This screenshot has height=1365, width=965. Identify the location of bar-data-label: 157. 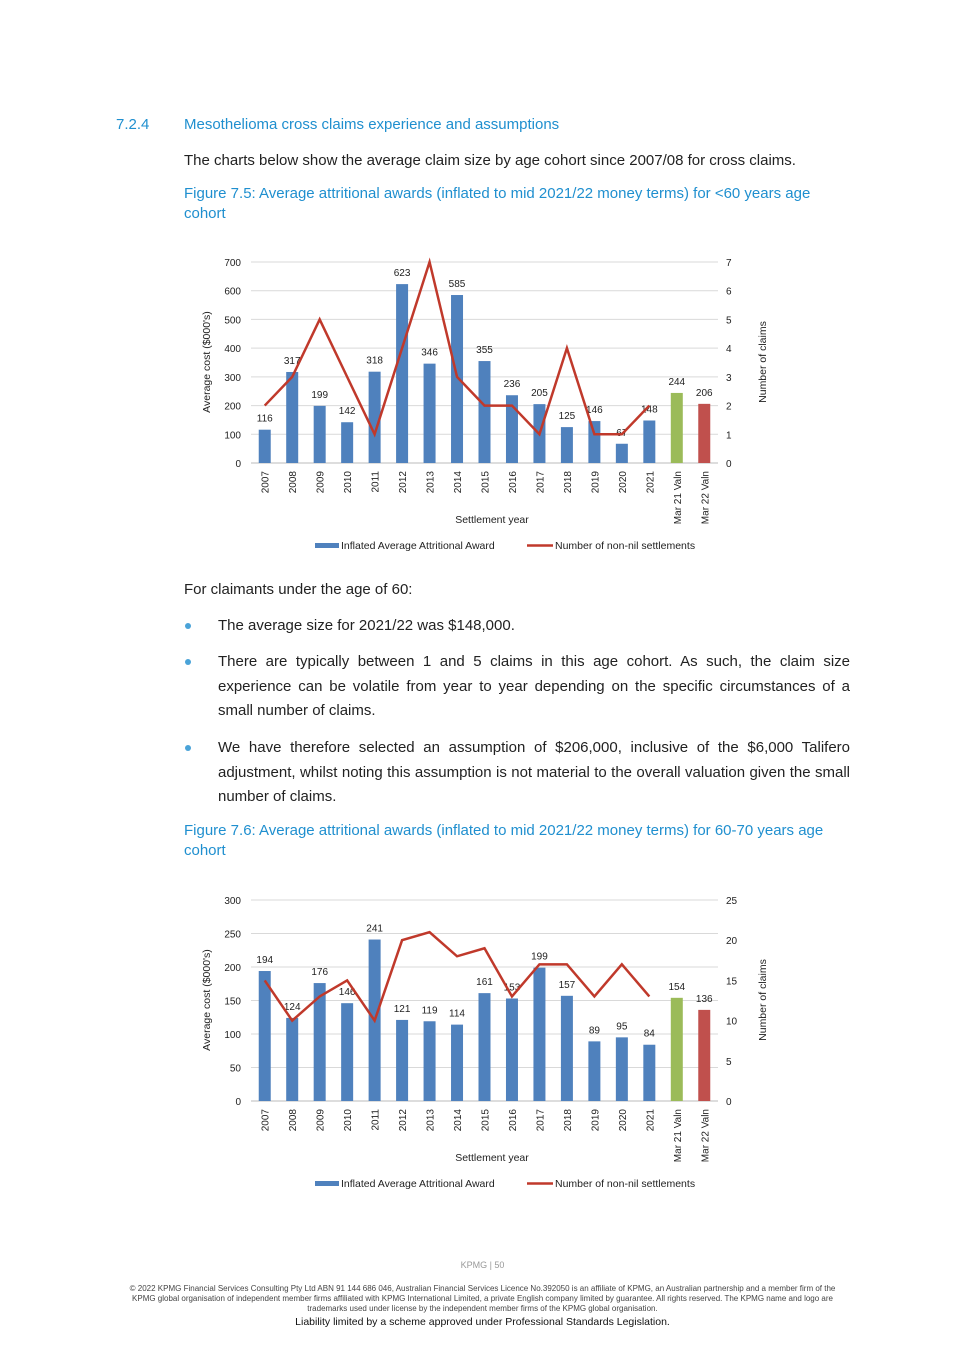
(567, 985).